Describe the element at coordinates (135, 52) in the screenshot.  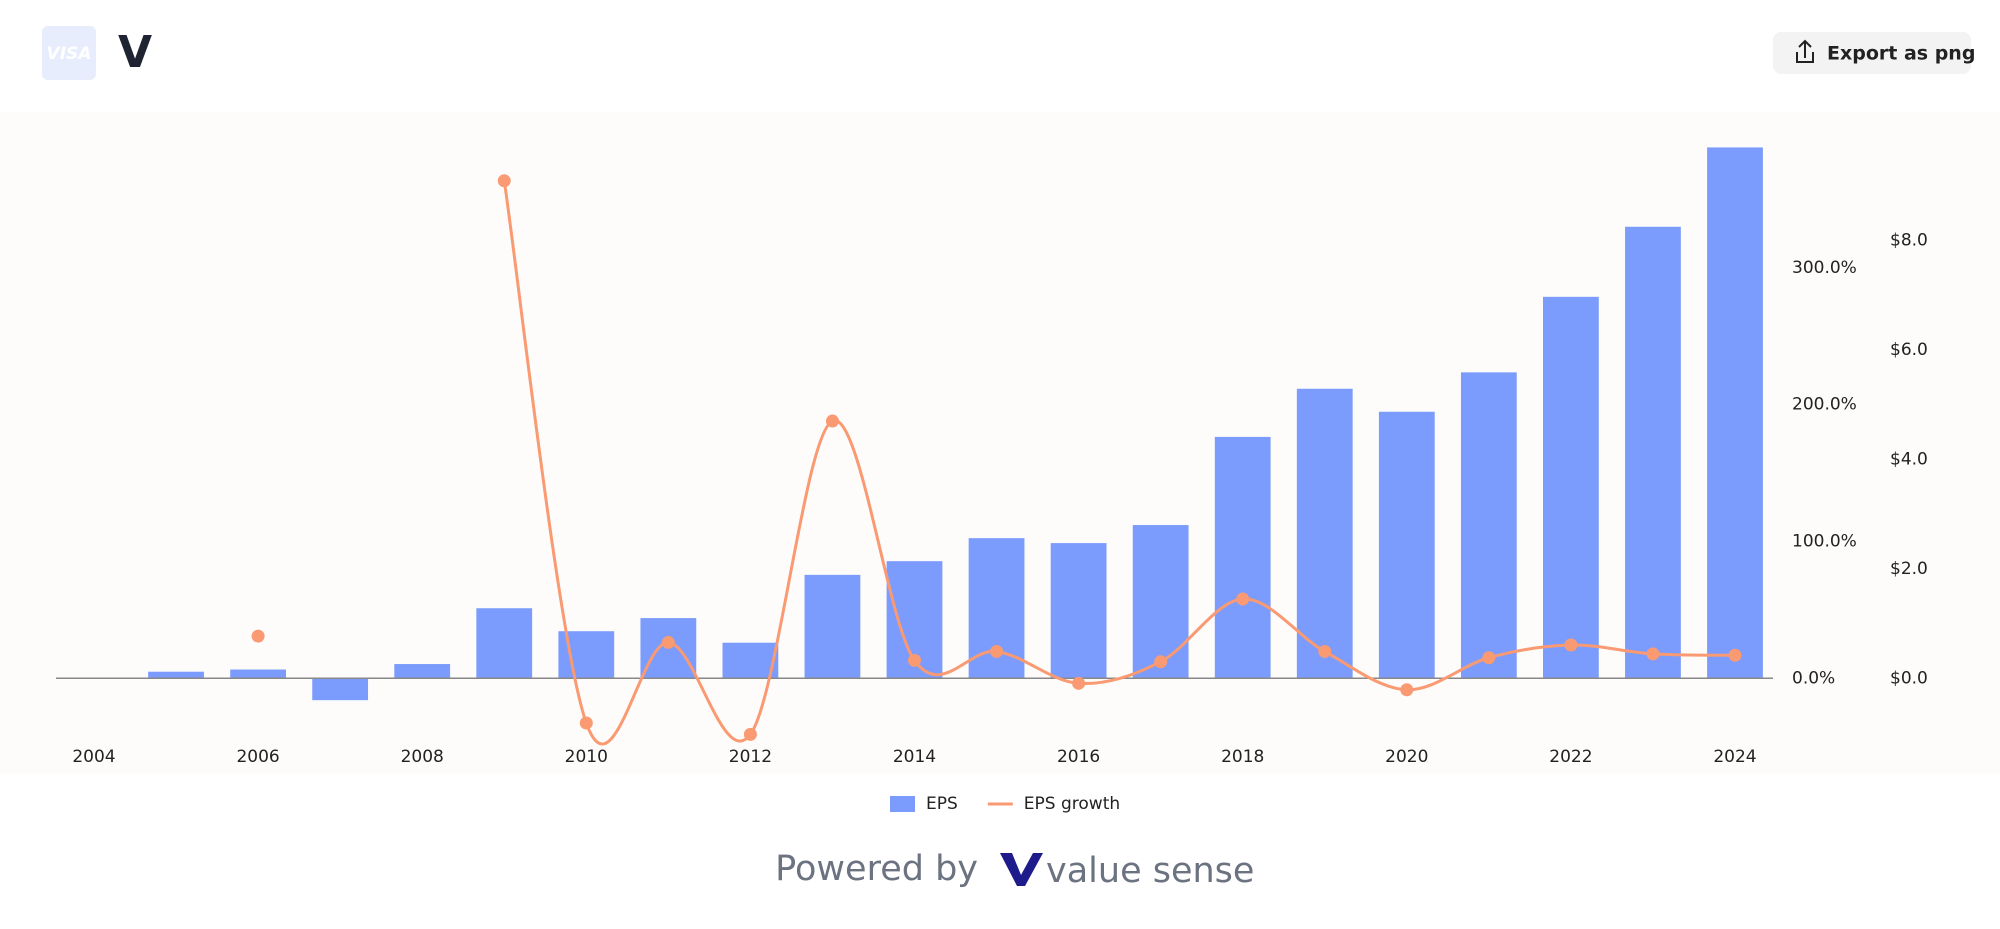
I see `ticker: V` at that location.